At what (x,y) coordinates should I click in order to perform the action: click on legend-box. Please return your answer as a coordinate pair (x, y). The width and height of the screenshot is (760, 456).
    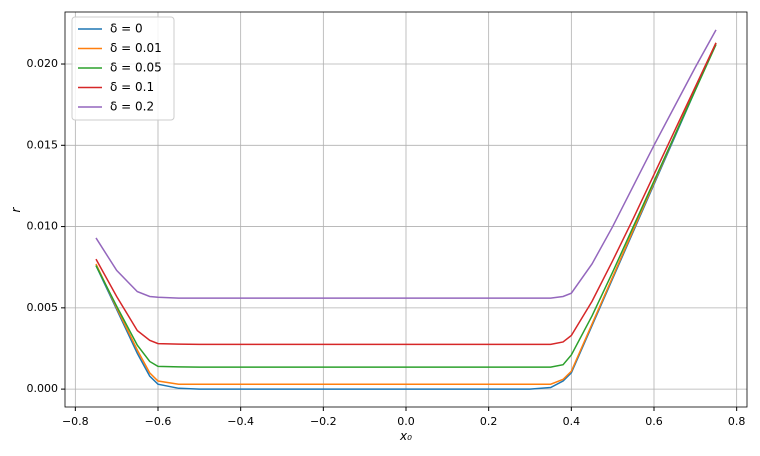
    Looking at the image, I should click on (123, 68).